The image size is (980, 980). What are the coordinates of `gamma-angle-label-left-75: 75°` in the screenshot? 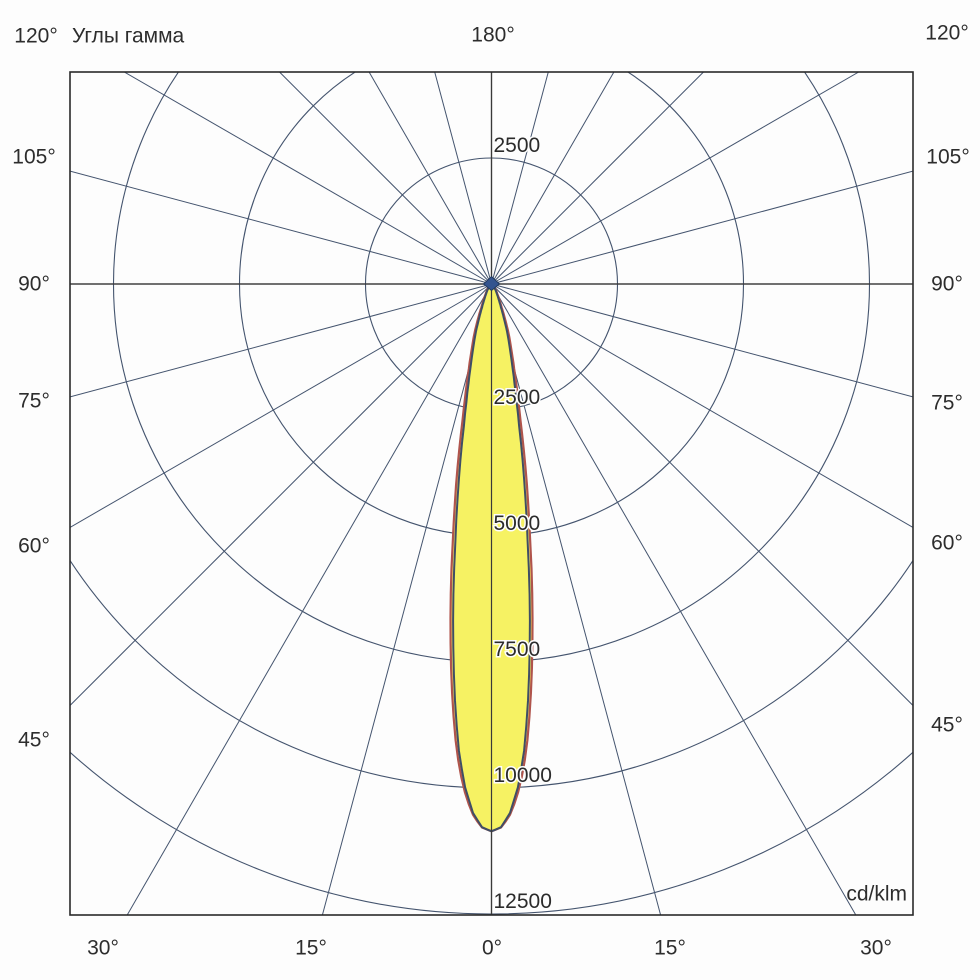 It's located at (34, 401).